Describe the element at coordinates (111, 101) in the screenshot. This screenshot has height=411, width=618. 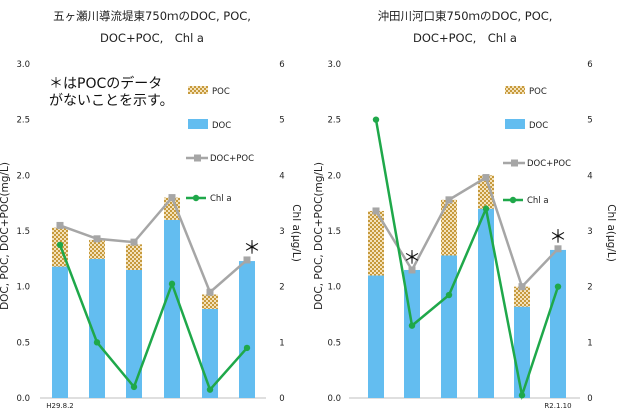
I see `note-line: がないことを示す。` at that location.